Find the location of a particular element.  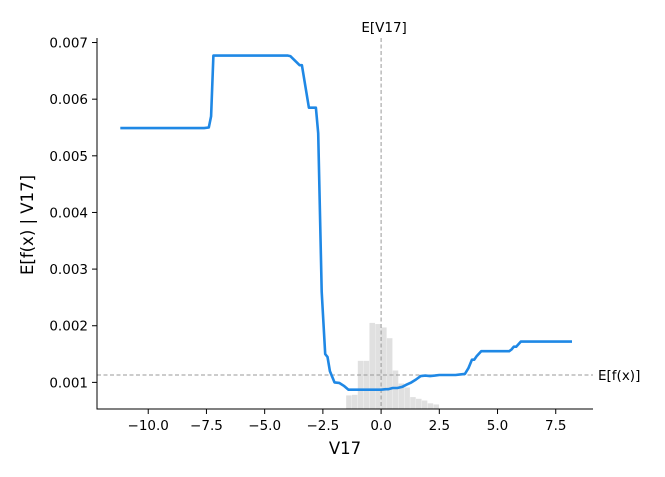

x-tick-label: −7.5 is located at coordinates (206, 426).